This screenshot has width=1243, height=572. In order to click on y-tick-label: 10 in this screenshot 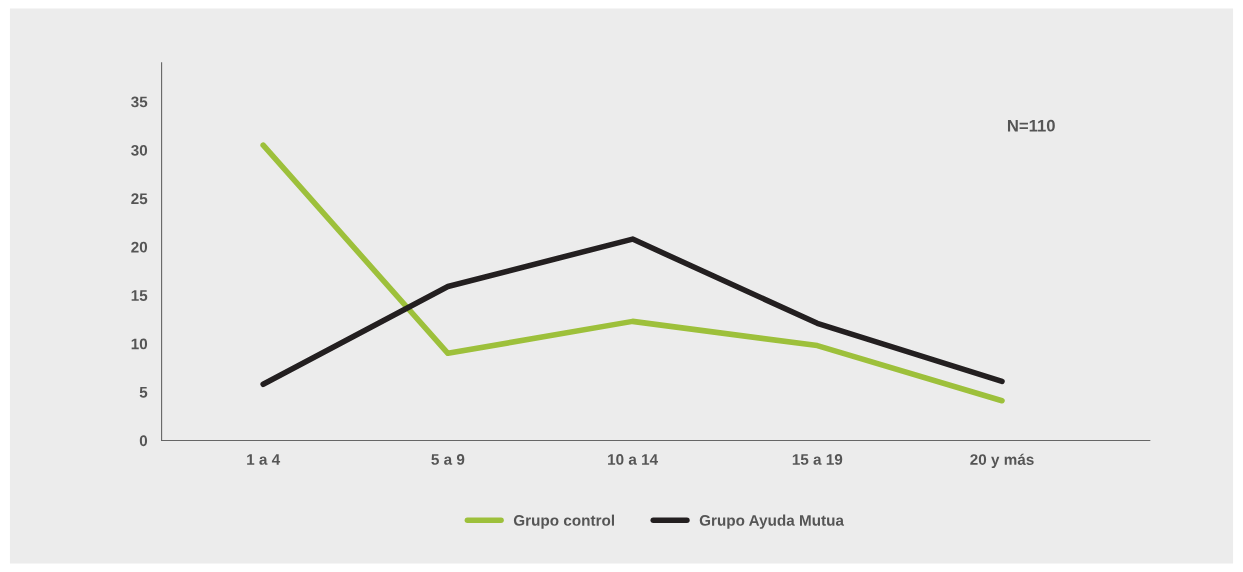, I will do `click(139, 344)`.